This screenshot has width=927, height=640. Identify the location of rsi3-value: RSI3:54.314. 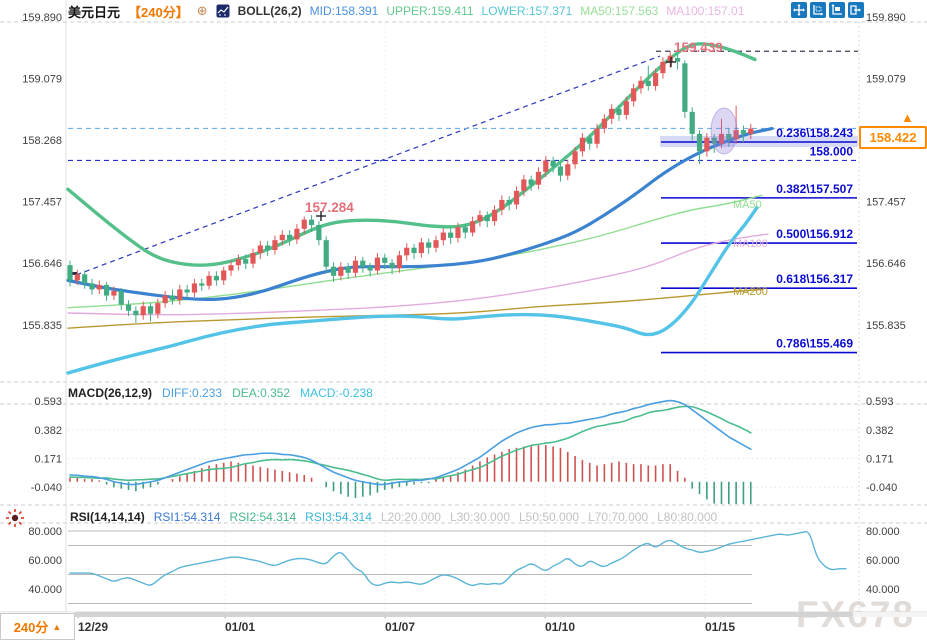
(338, 517).